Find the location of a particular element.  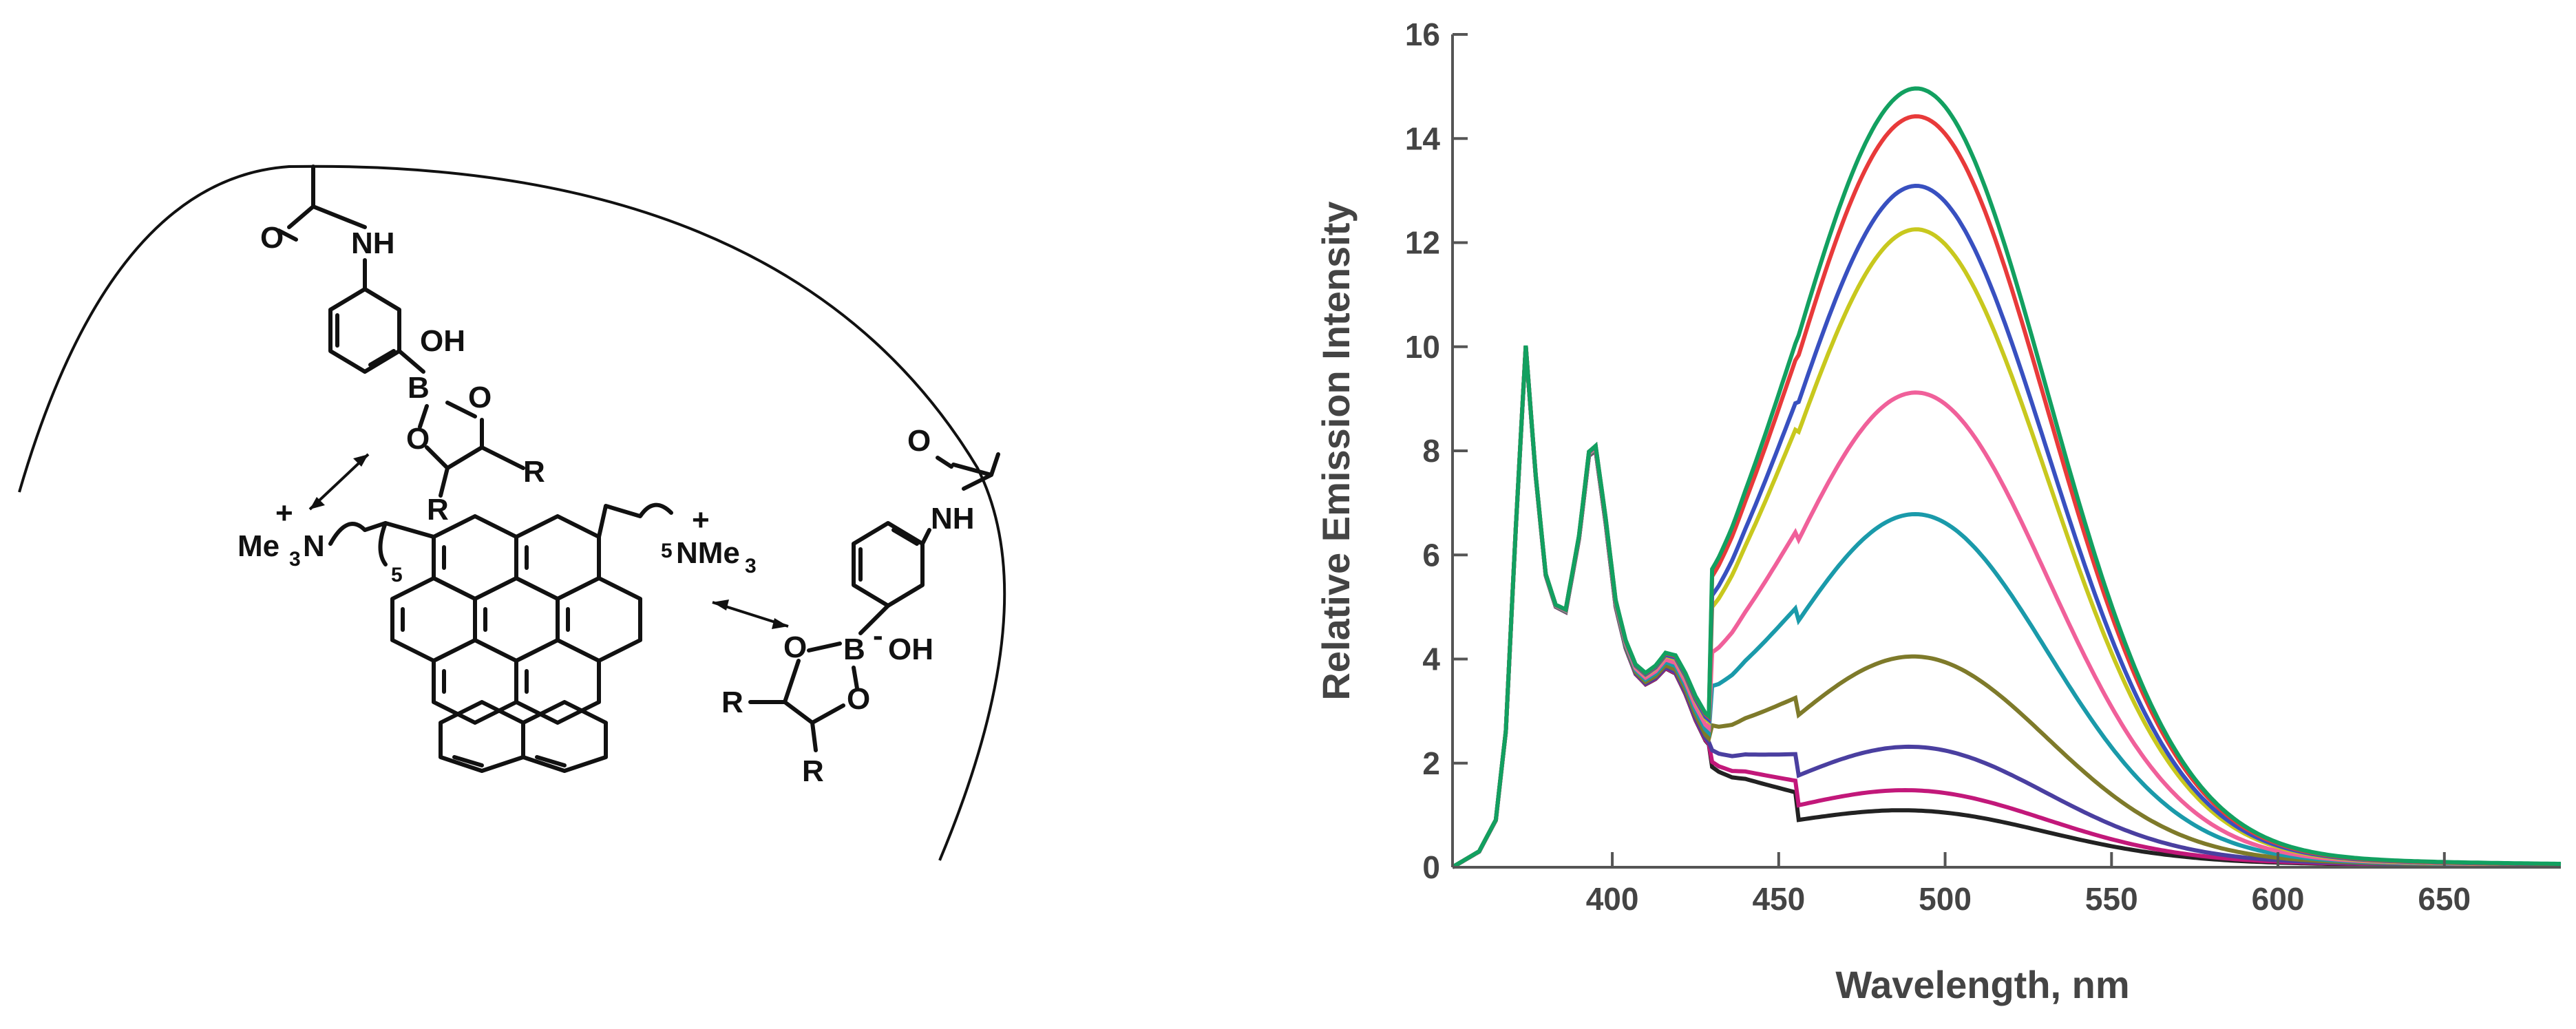

amide-co-top is located at coordinates (339, 216).